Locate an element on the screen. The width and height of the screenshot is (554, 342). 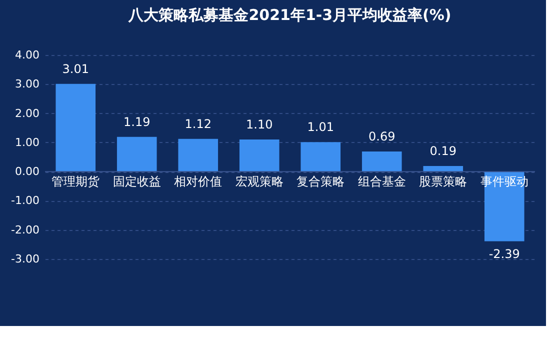
x-tick-label: 固定收益 is located at coordinates (136, 181).